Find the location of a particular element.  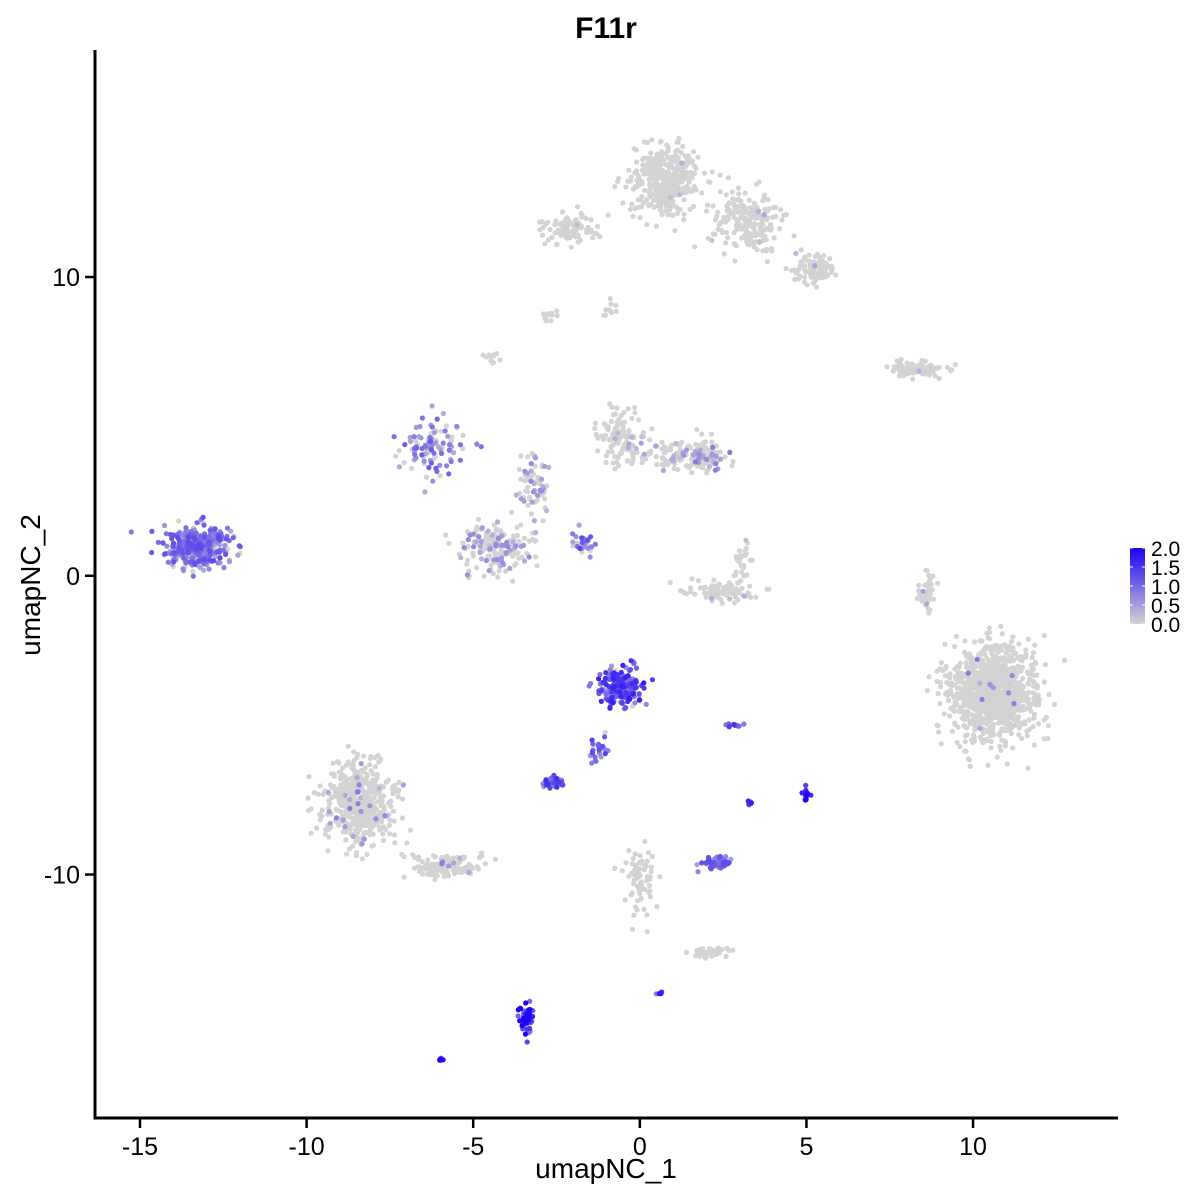

chart-title: F11r is located at coordinates (606, 28).